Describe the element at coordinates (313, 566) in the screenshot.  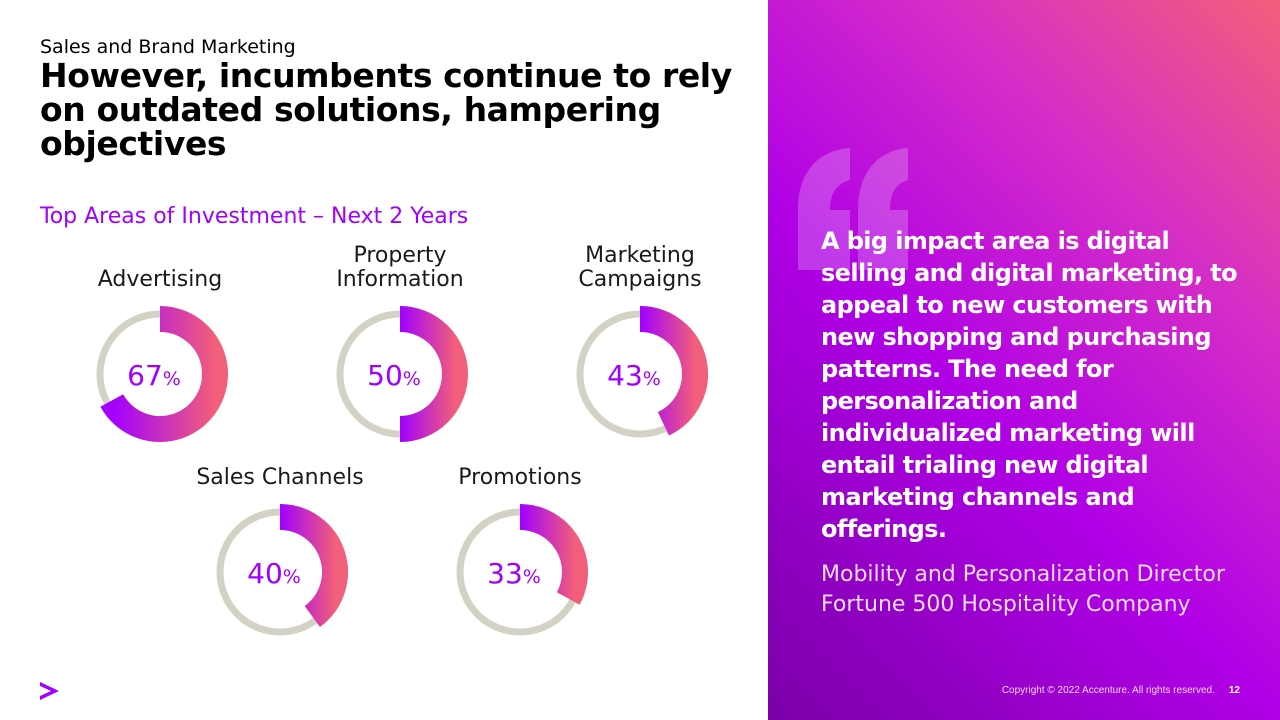
I see `donut-arc-sales-channels` at that location.